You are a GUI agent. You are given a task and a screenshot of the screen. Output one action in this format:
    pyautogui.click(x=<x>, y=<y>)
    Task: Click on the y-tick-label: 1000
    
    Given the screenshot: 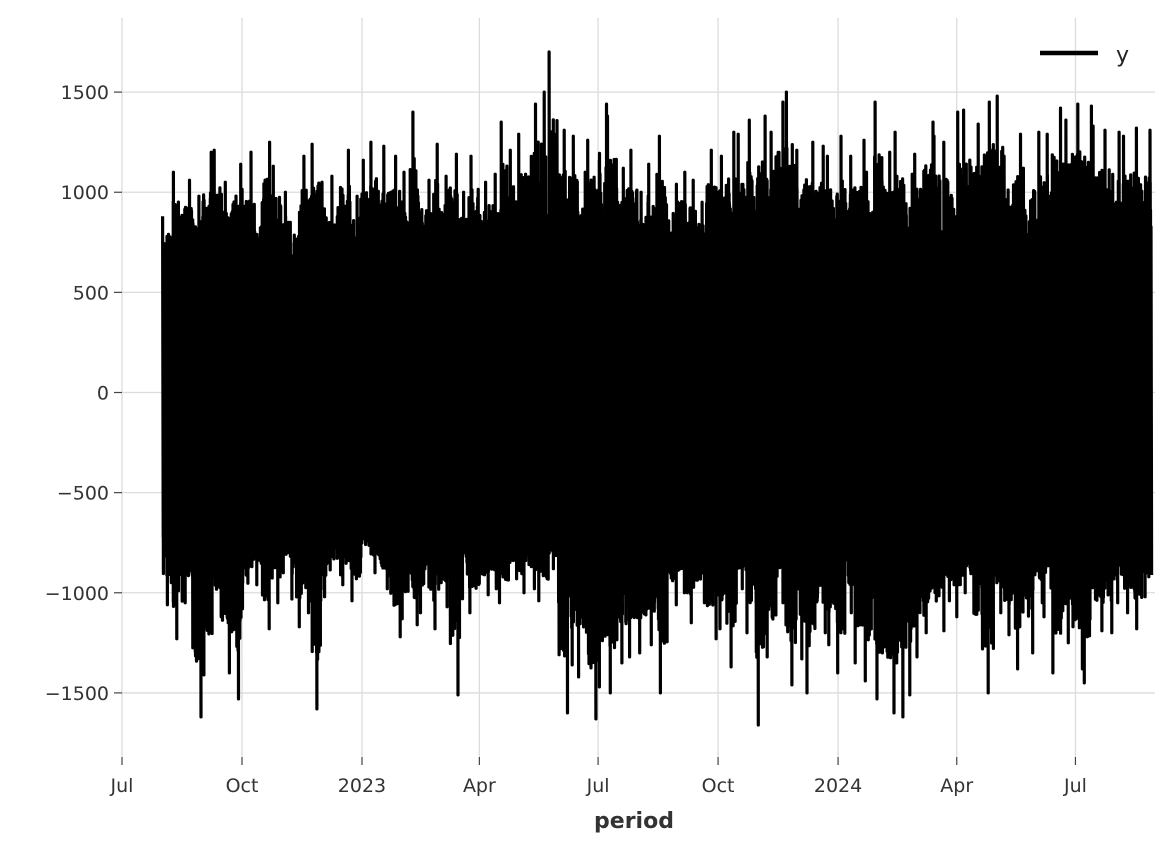 What is the action you would take?
    pyautogui.click(x=85, y=193)
    